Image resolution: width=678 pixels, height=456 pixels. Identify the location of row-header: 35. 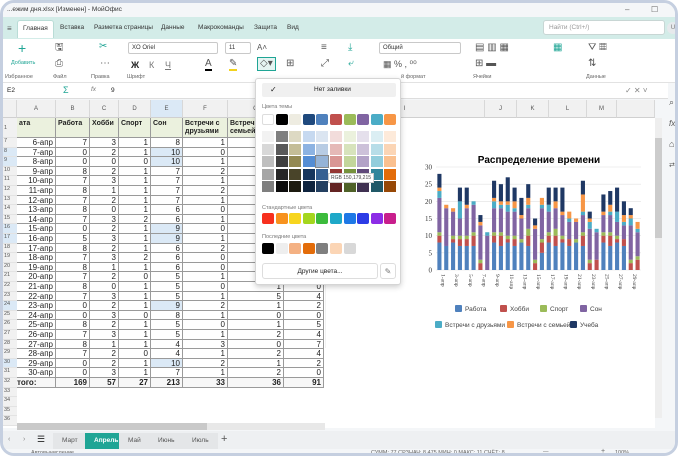
(10, 411).